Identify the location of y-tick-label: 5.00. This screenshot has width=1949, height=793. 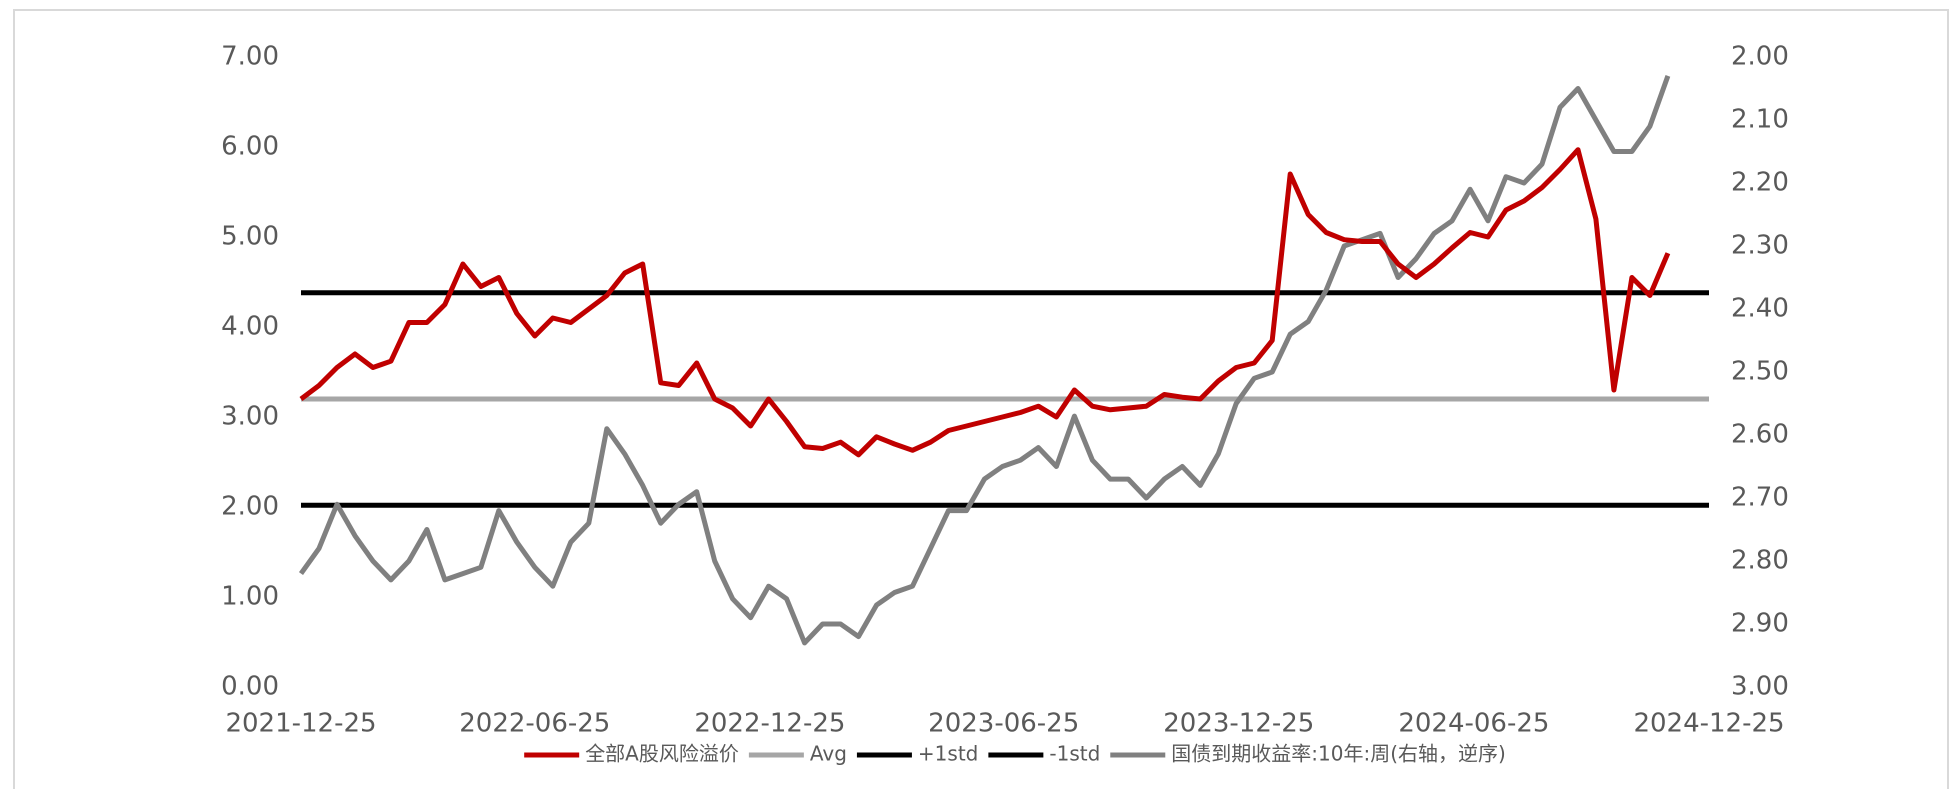
(250, 237).